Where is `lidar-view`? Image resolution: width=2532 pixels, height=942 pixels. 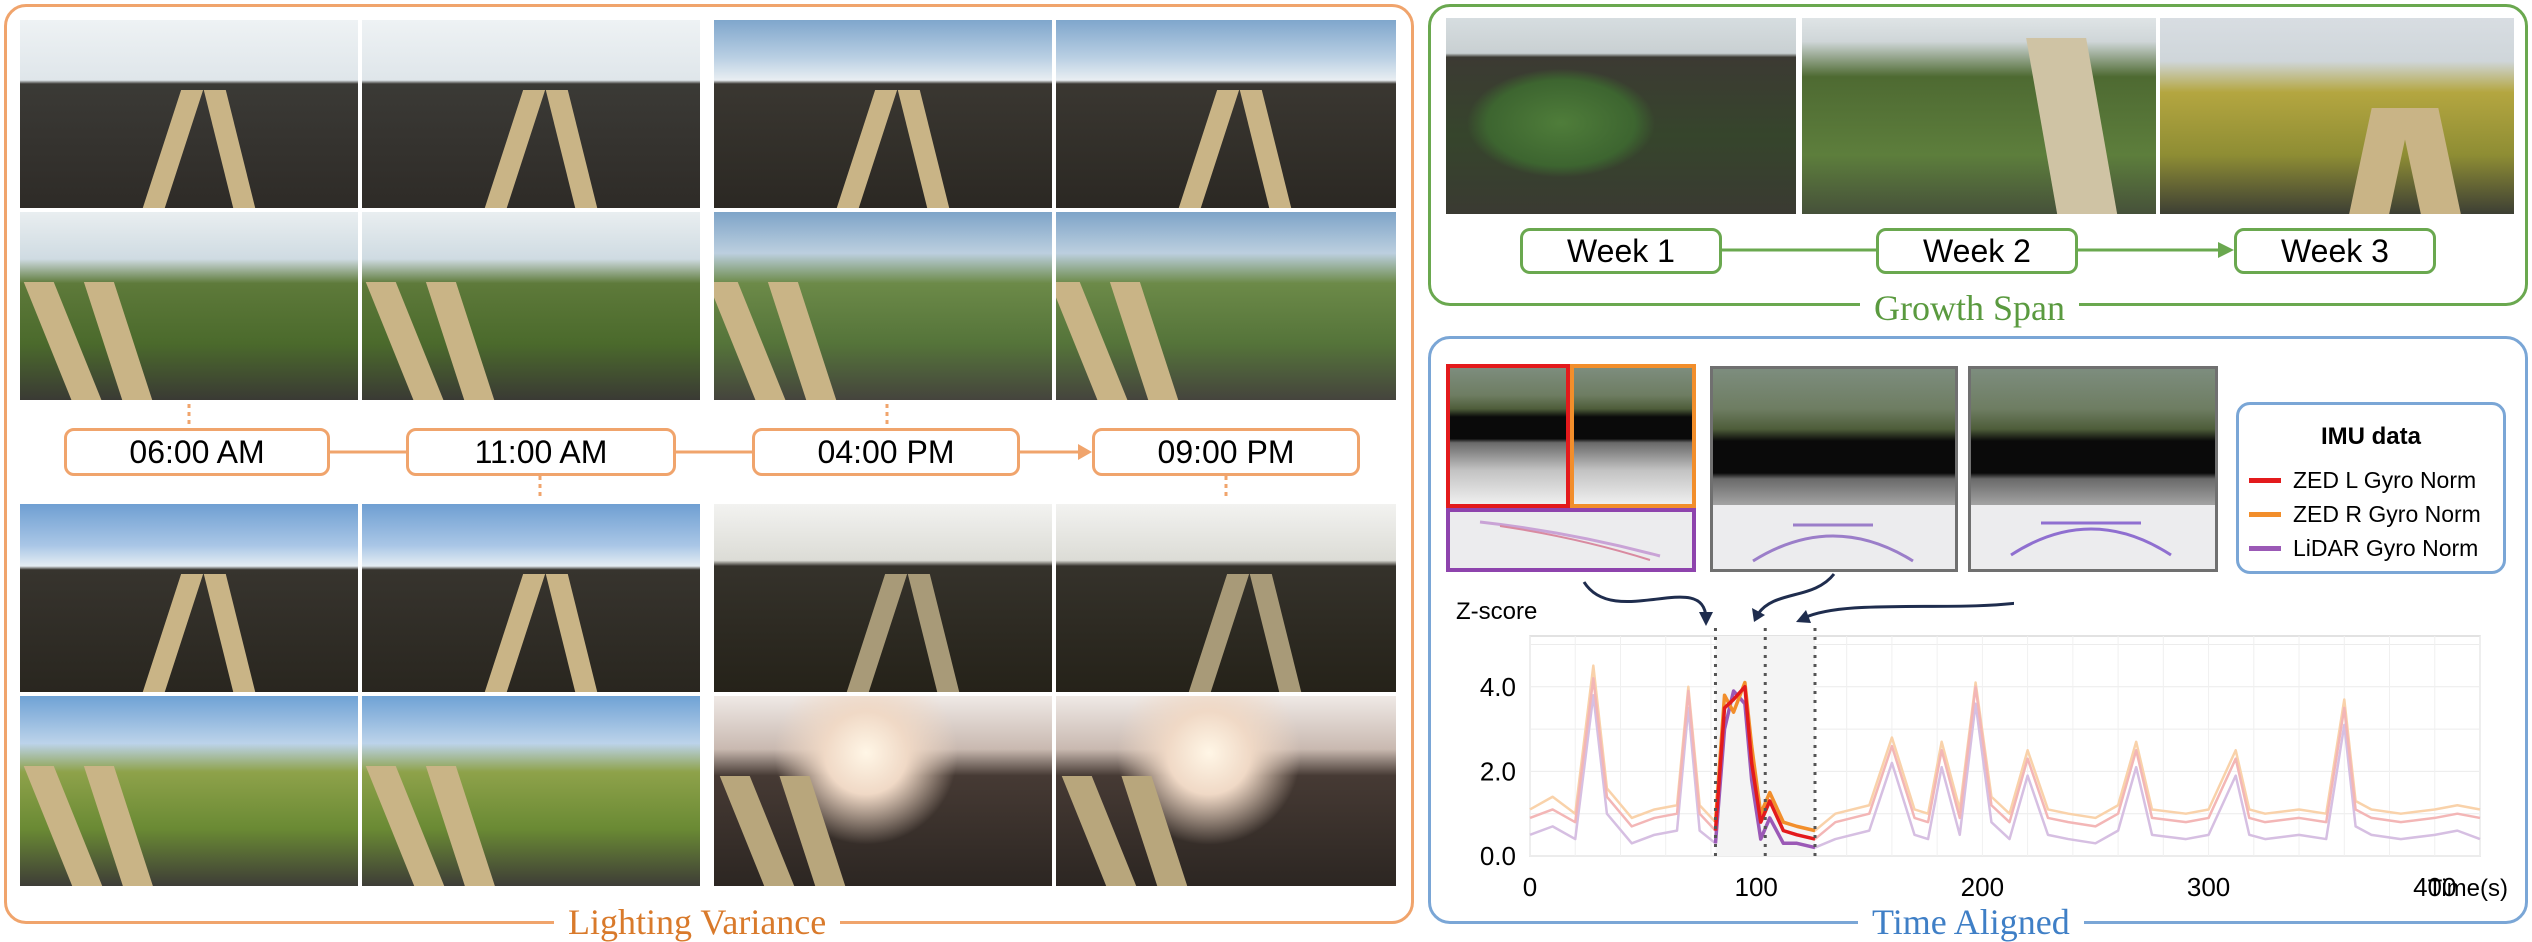 lidar-view is located at coordinates (1571, 540).